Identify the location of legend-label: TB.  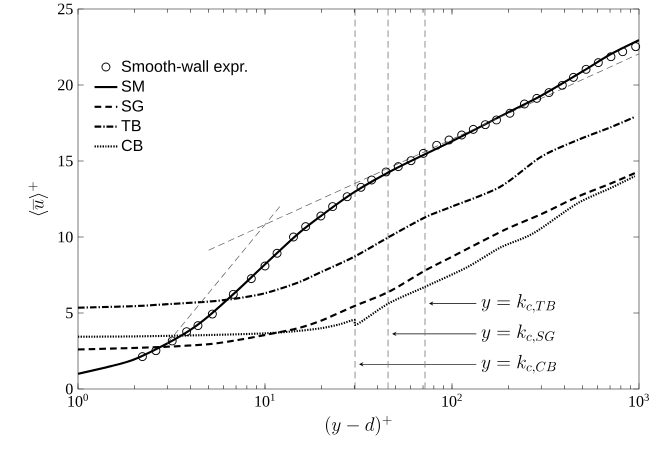
(131, 126).